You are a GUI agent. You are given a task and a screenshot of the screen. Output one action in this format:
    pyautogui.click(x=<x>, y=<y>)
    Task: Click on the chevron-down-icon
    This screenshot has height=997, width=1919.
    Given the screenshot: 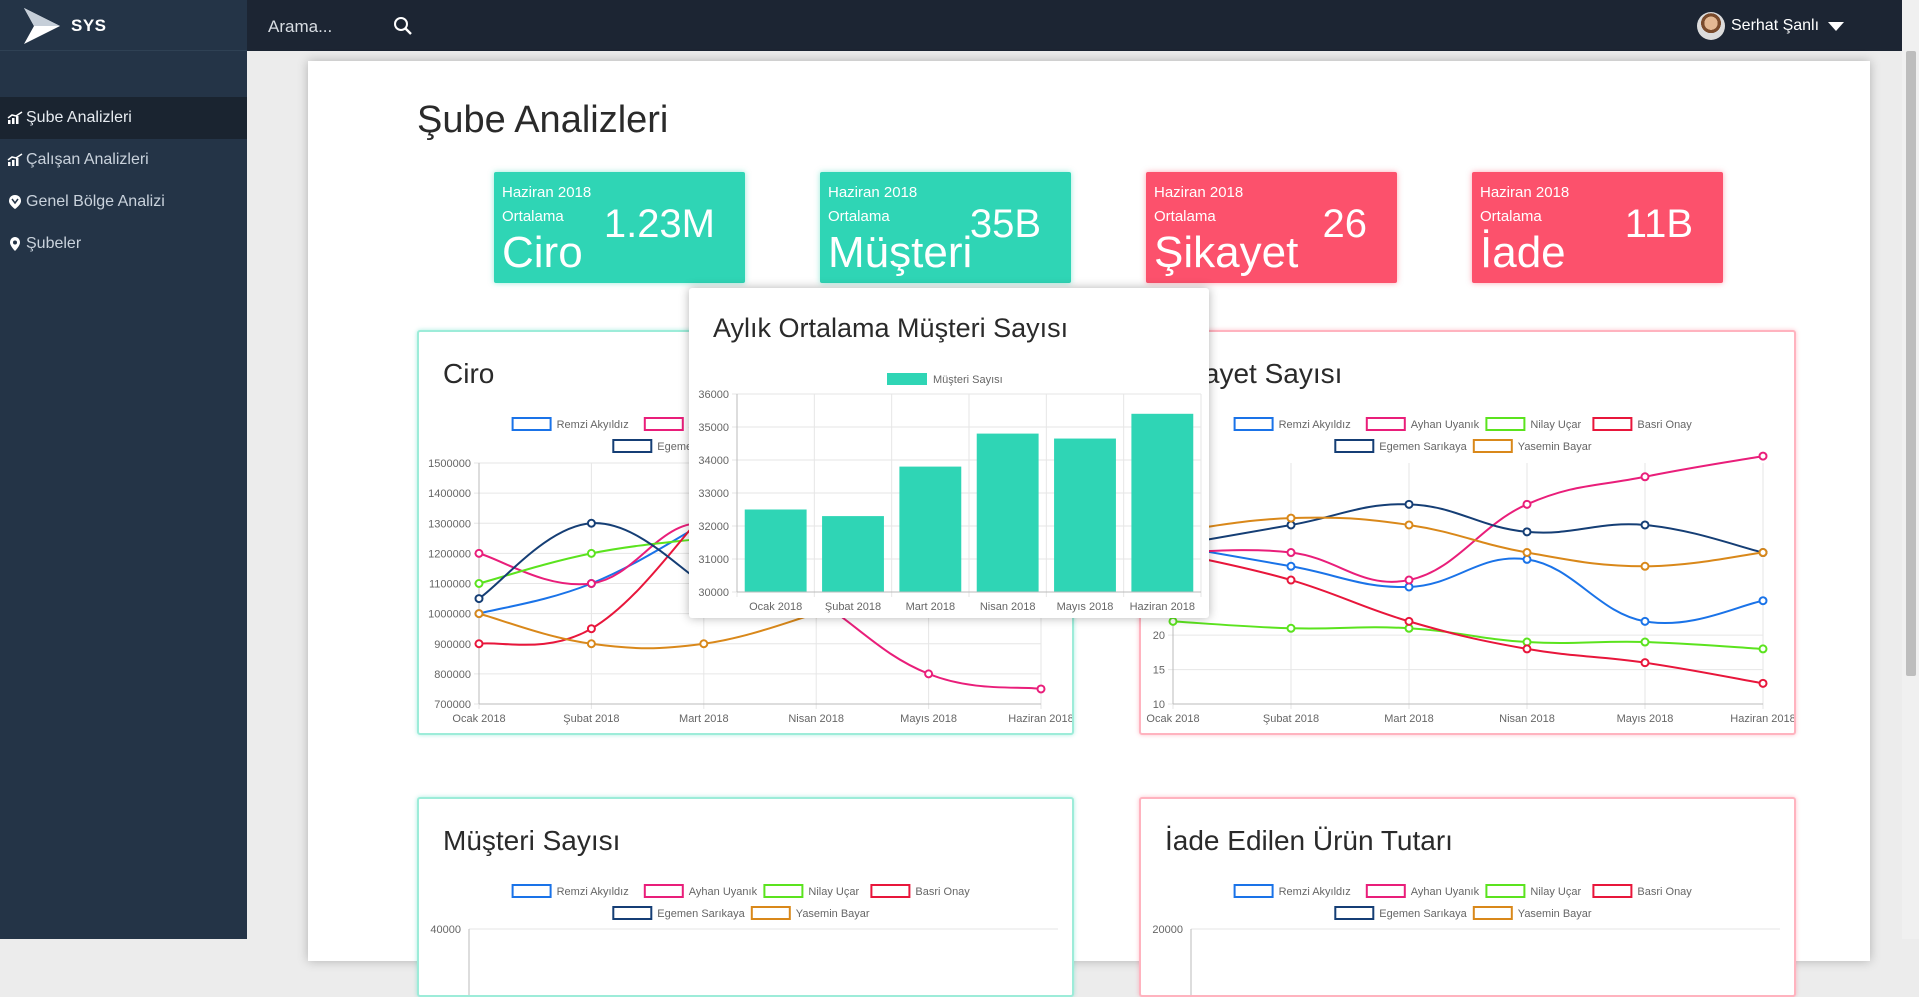 What is the action you would take?
    pyautogui.click(x=1836, y=26)
    